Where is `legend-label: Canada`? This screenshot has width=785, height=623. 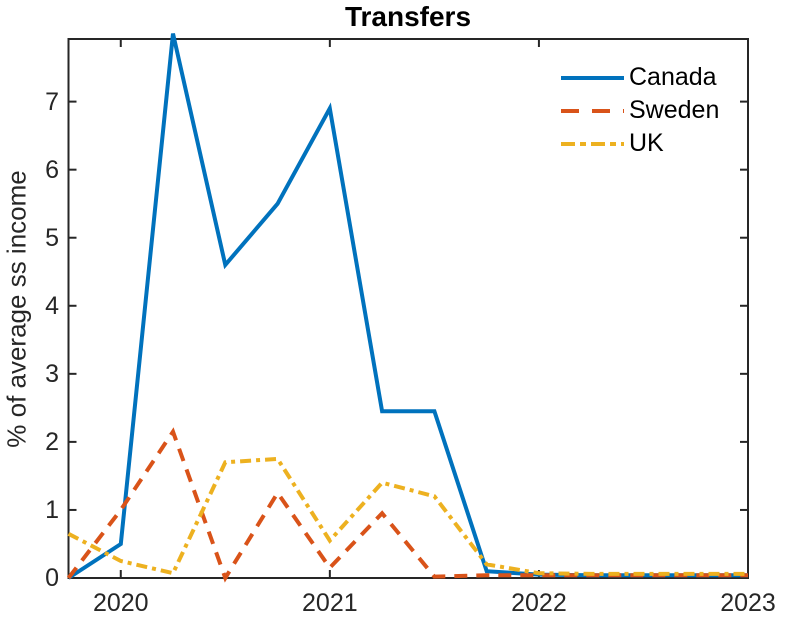 legend-label: Canada is located at coordinates (673, 77).